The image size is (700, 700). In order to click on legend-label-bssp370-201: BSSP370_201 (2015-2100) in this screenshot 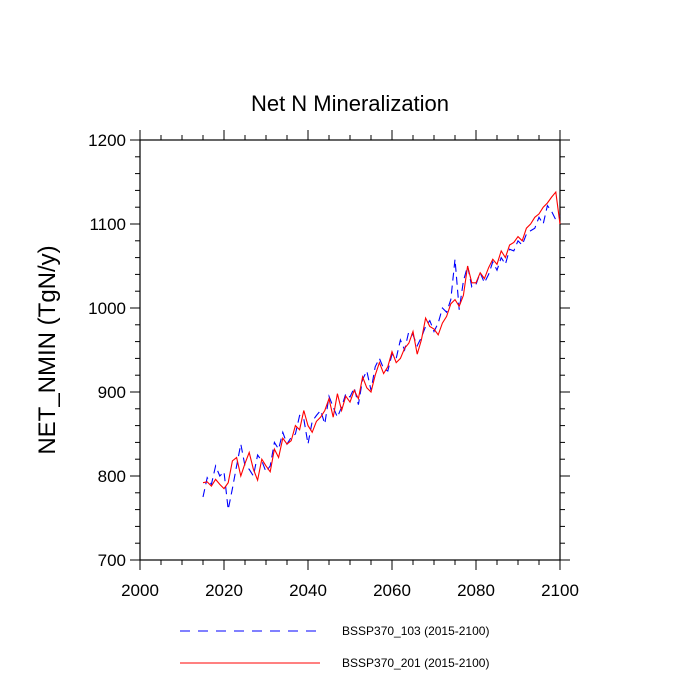, I will do `click(415, 663)`.